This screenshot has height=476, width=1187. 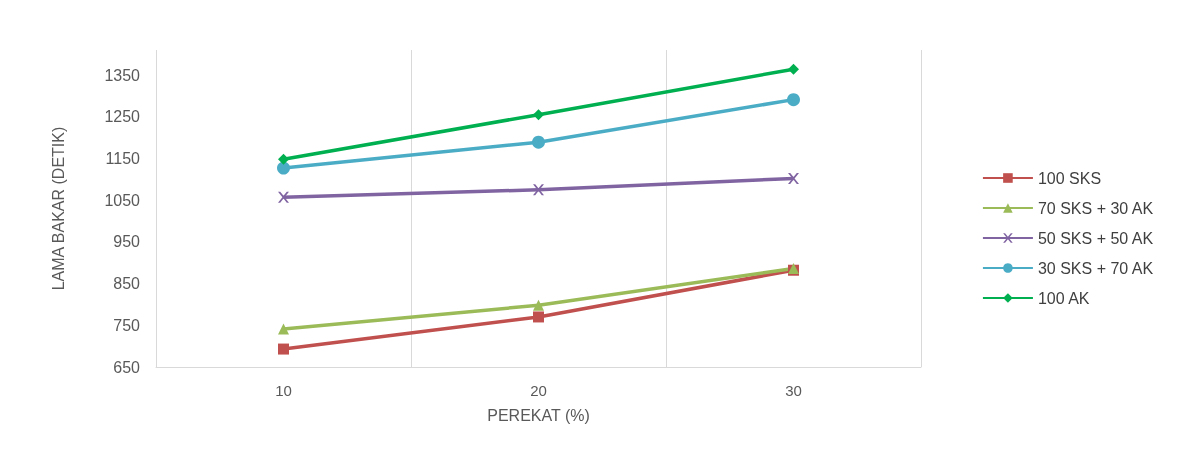 I want to click on y-tick-label: 850, so click(x=127, y=284).